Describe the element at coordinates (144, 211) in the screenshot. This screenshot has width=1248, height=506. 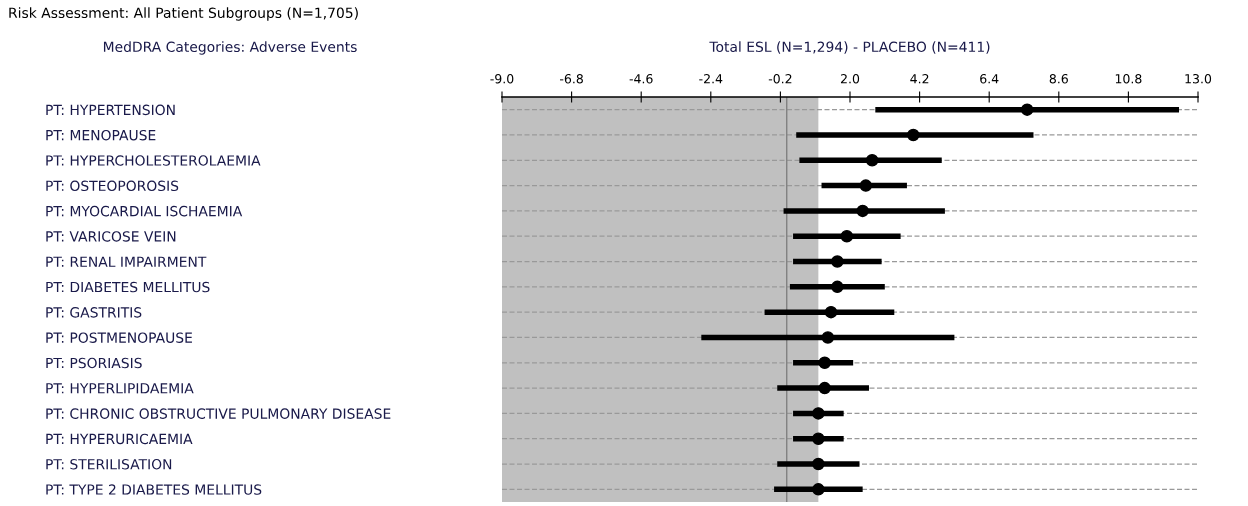
I see `y-tick-label: PT: MYOCARDIAL ISCHAEMIA` at that location.